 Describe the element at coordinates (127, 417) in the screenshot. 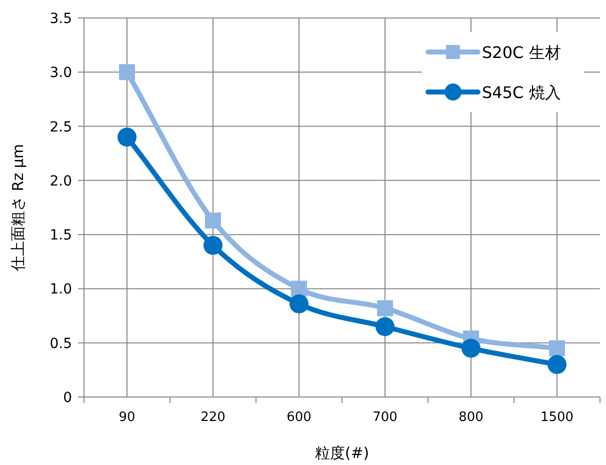

I see `x-tick-label: 90` at that location.